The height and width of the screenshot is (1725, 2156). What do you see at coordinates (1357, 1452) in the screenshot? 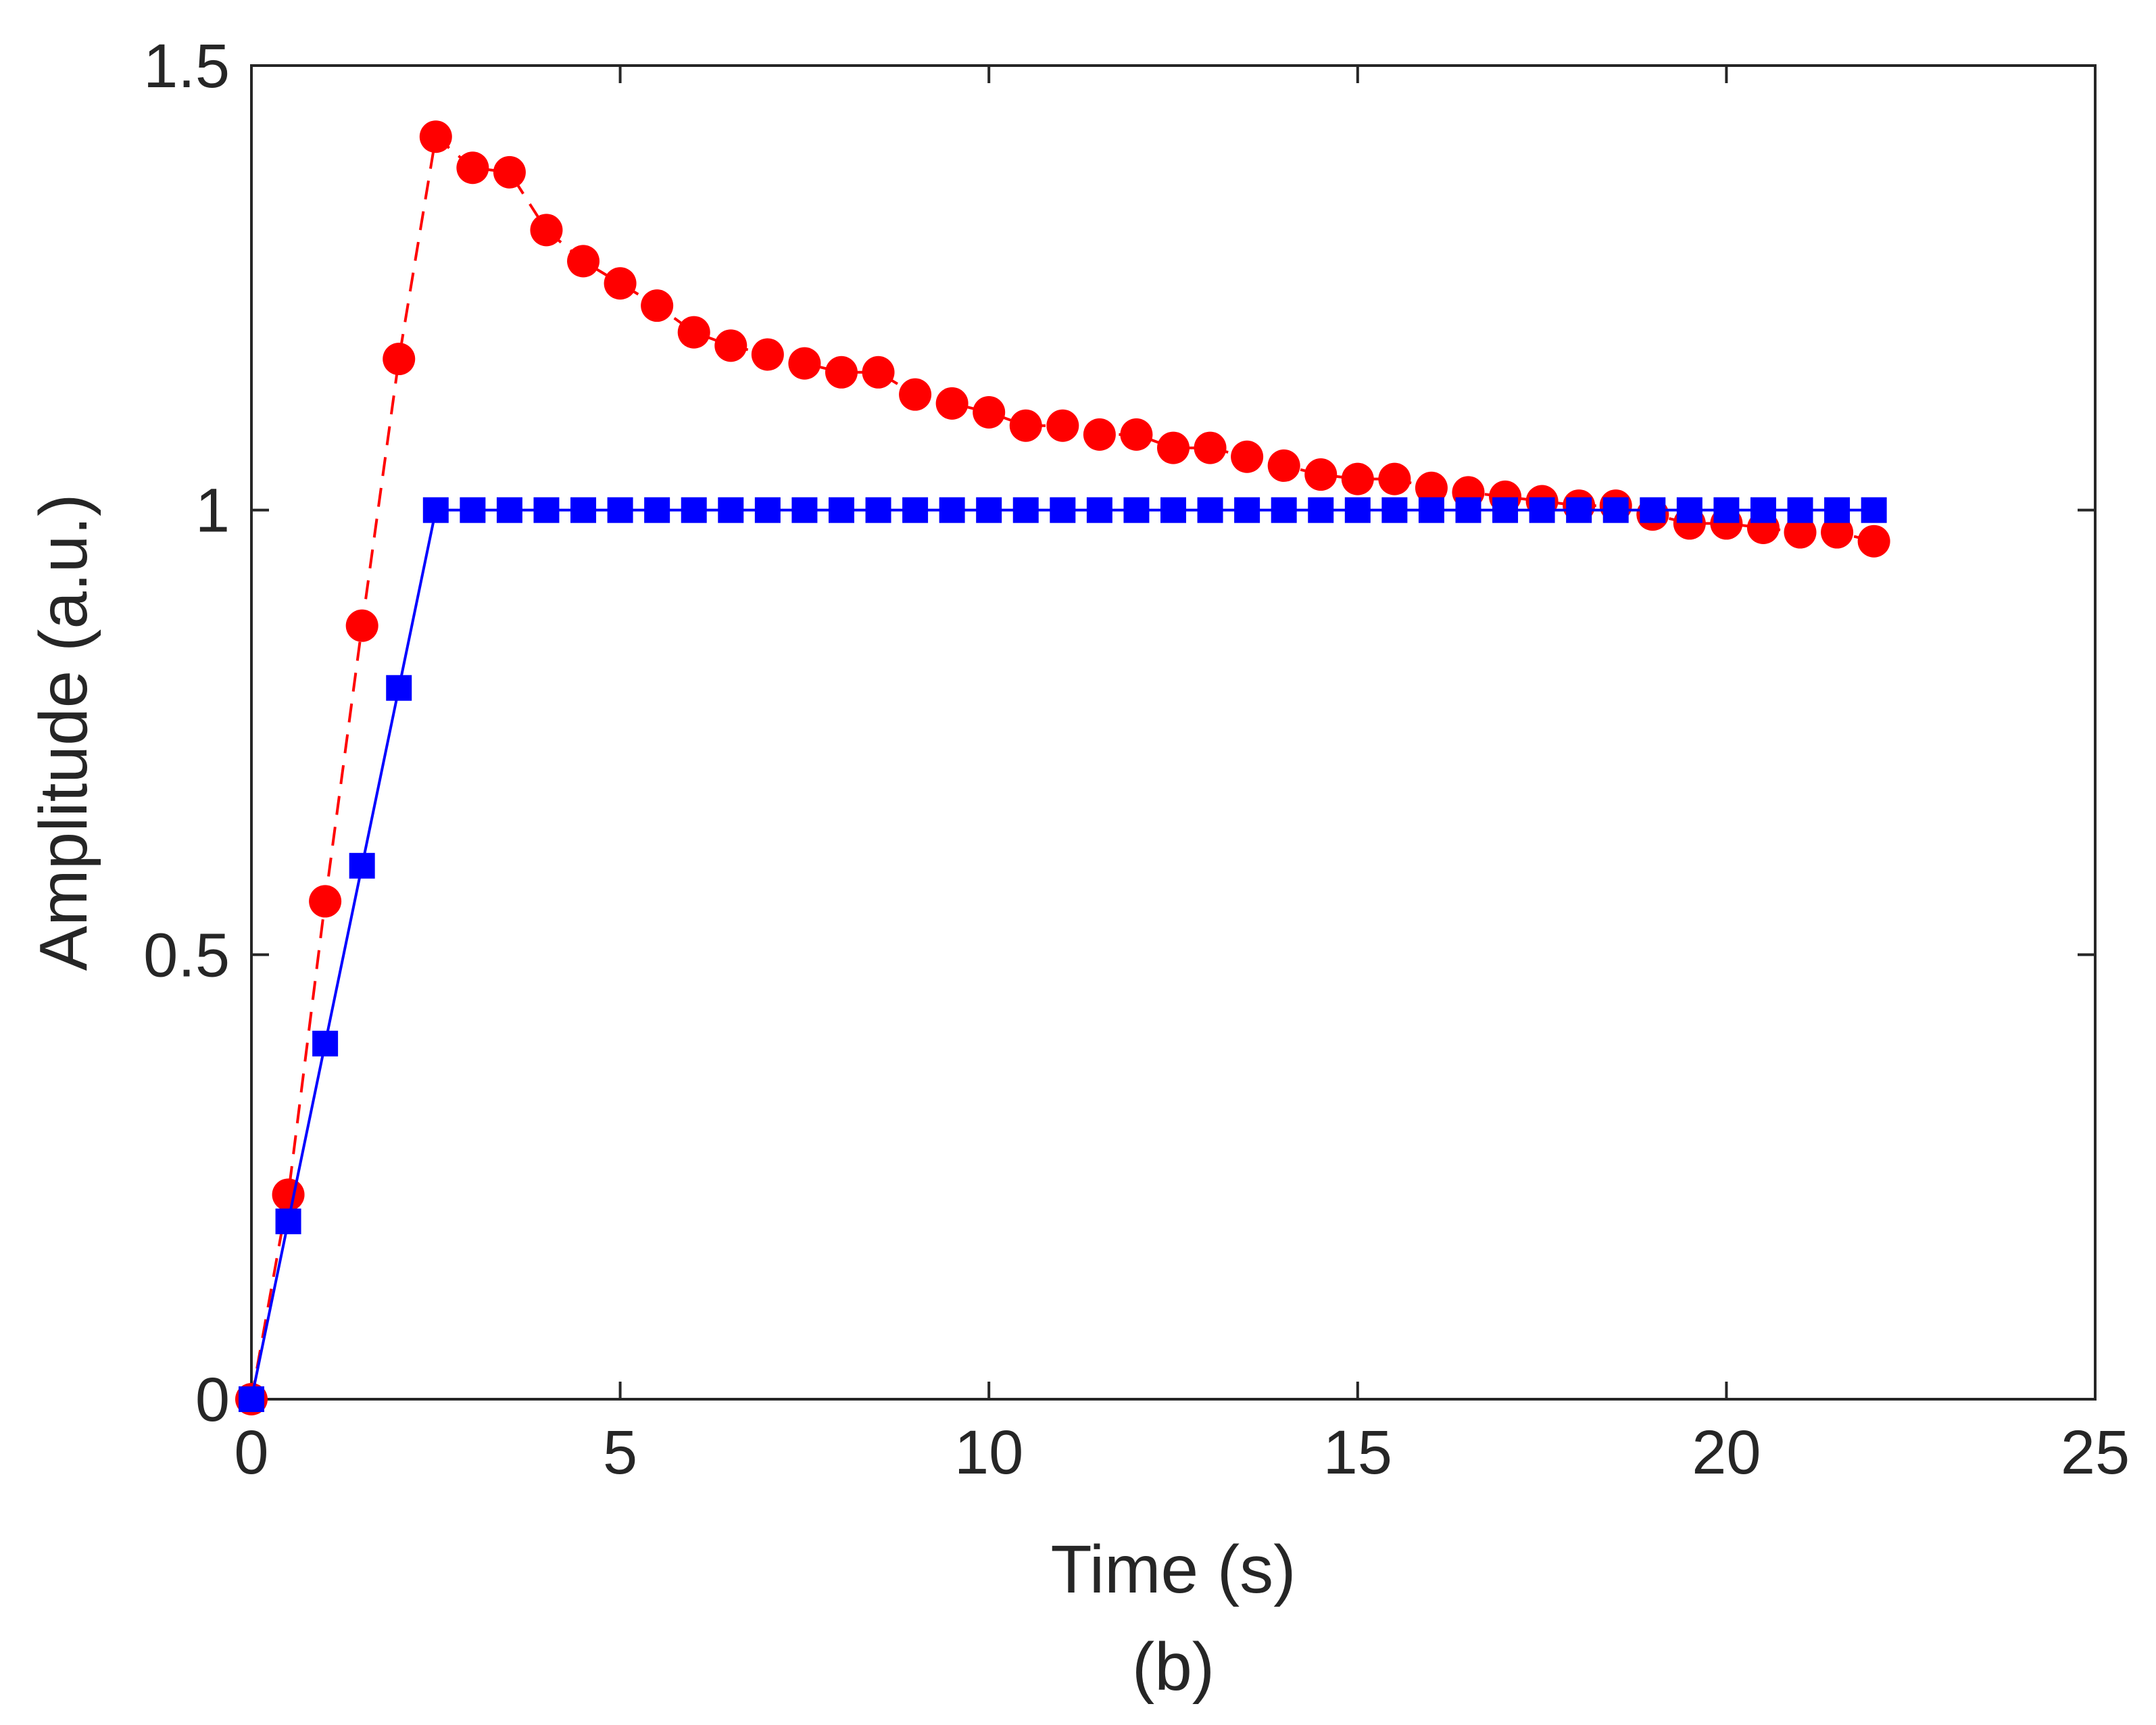
I see `x-tick-label: 15` at bounding box center [1357, 1452].